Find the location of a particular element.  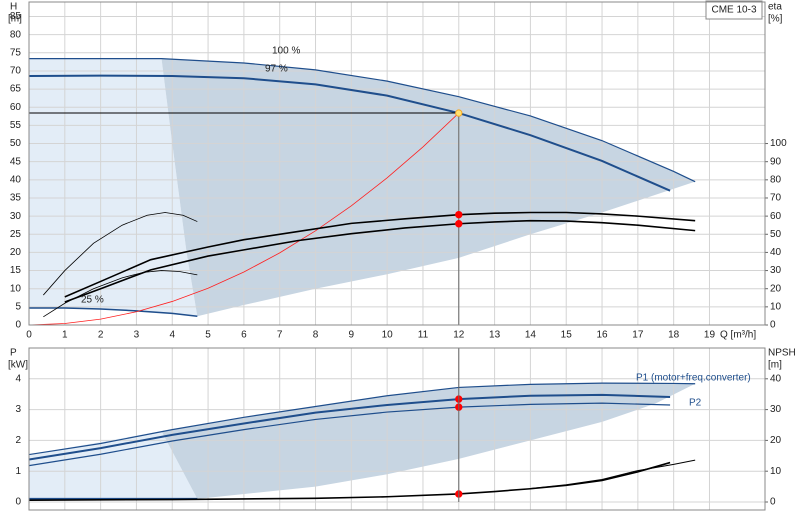

y-tick-label: 5 is located at coordinates (18, 306).